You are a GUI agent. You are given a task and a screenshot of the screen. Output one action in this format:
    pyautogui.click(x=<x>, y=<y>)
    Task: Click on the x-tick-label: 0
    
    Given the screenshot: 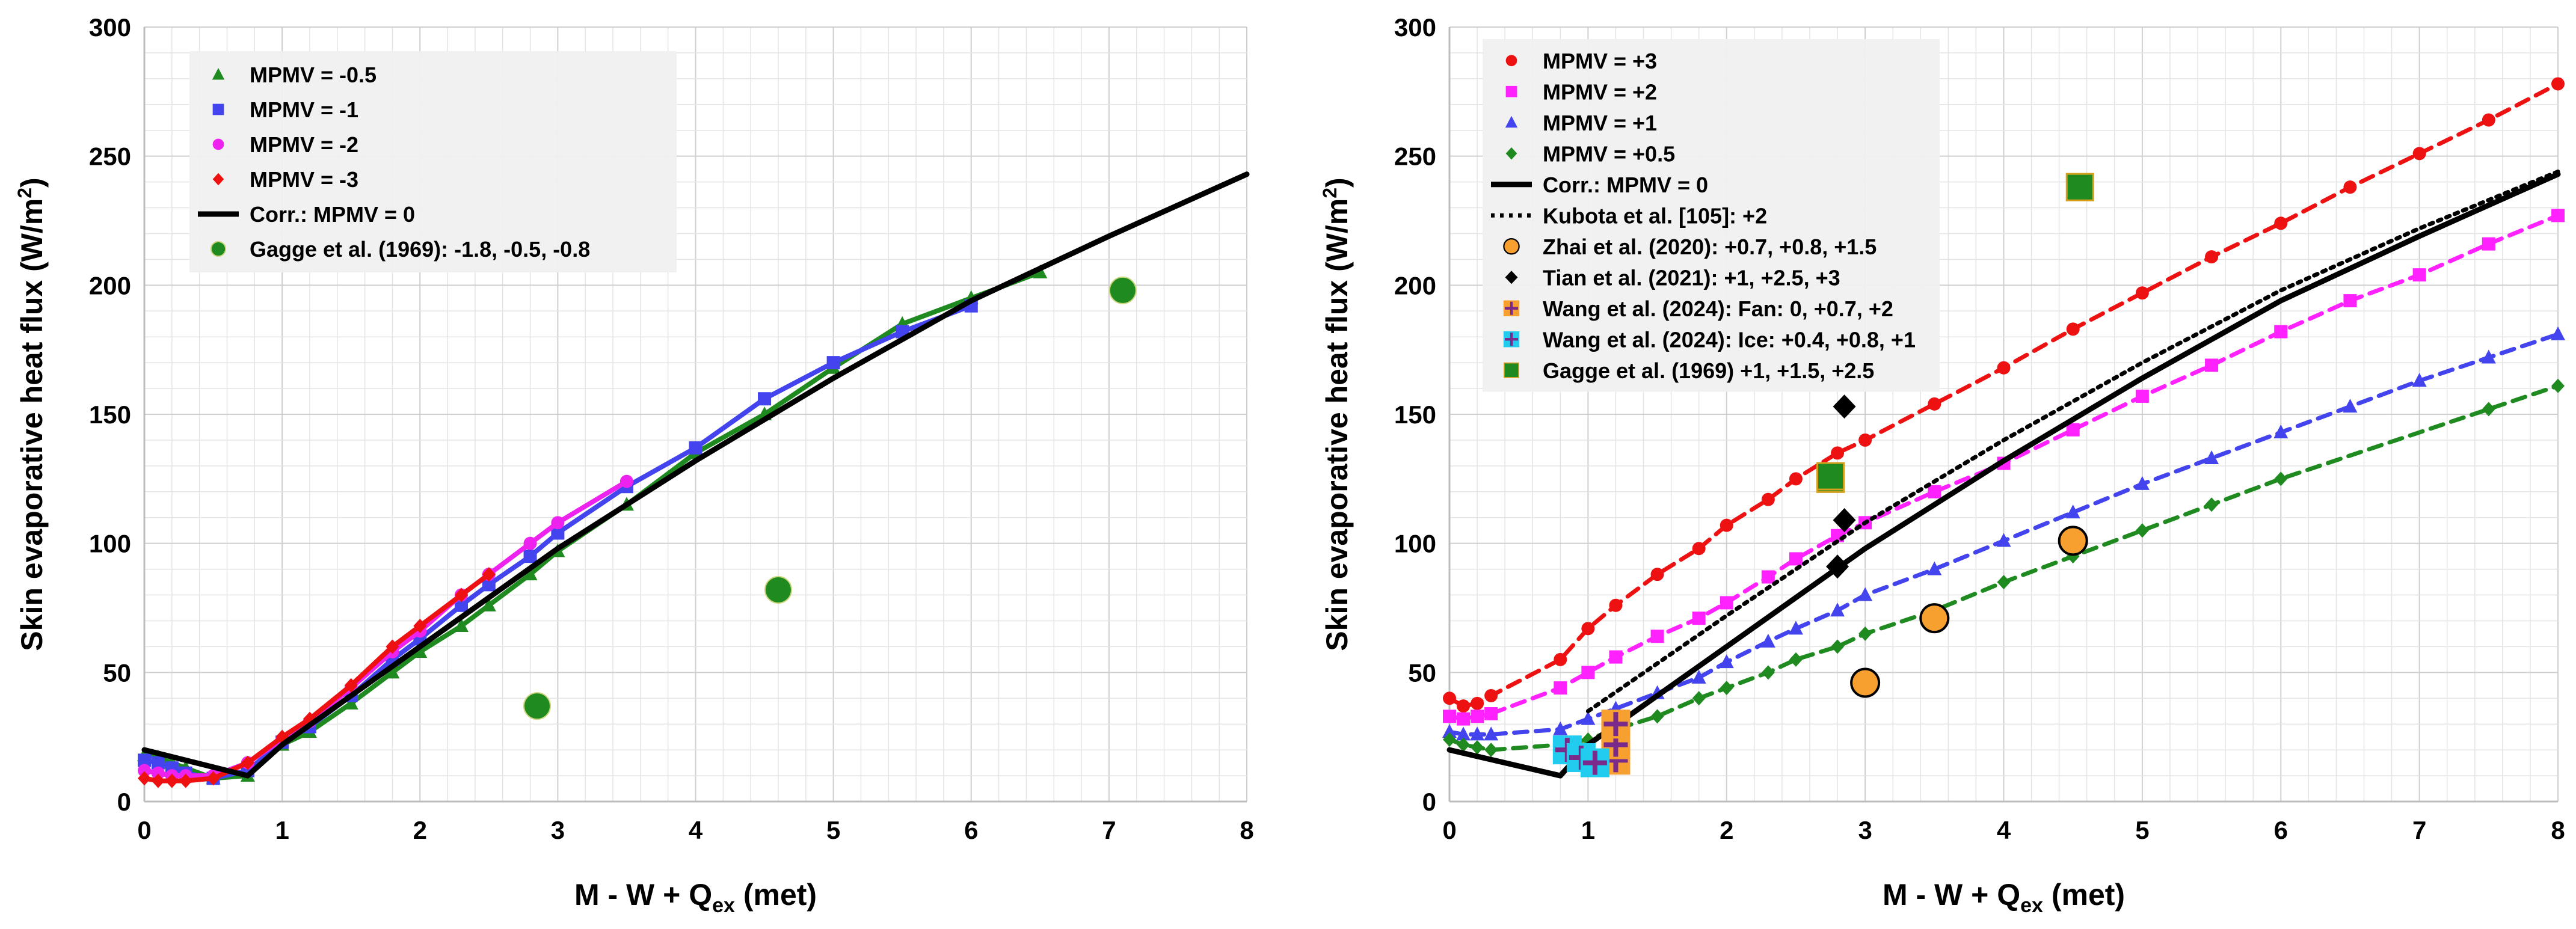 What is the action you would take?
    pyautogui.click(x=1449, y=830)
    